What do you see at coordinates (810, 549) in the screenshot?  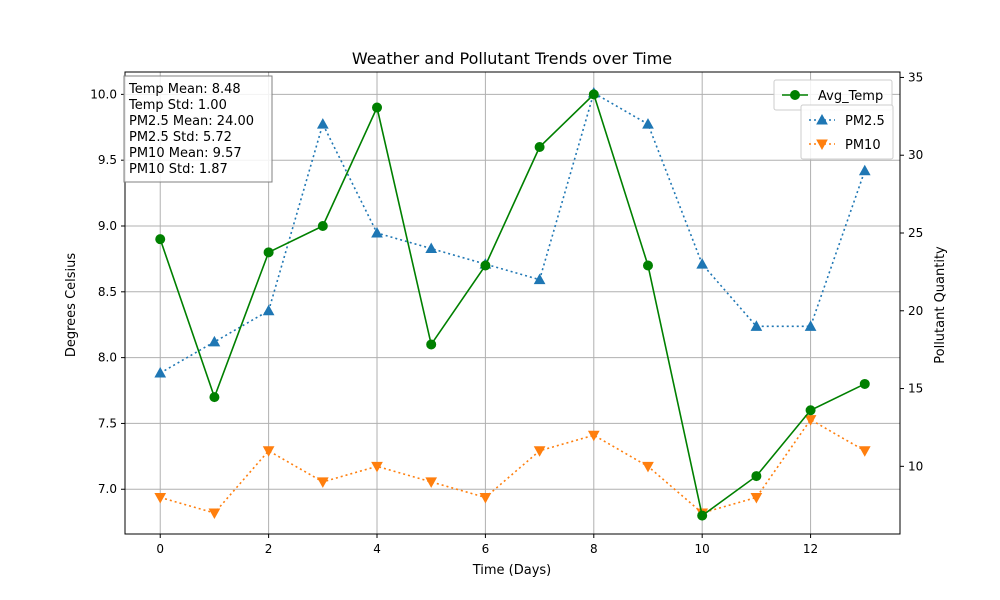 I see `x-tick-label: 12` at bounding box center [810, 549].